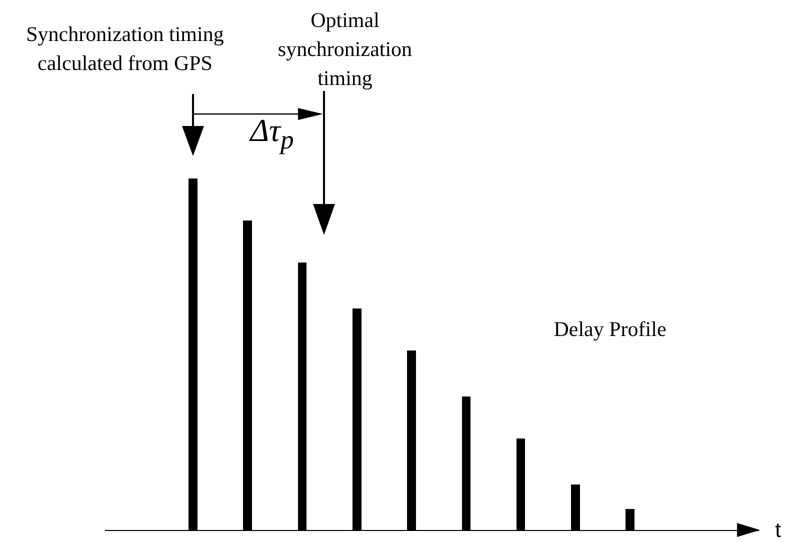  Describe the element at coordinates (125, 49) in the screenshot. I see `text: Synchronization timing calculated from GPS` at that location.